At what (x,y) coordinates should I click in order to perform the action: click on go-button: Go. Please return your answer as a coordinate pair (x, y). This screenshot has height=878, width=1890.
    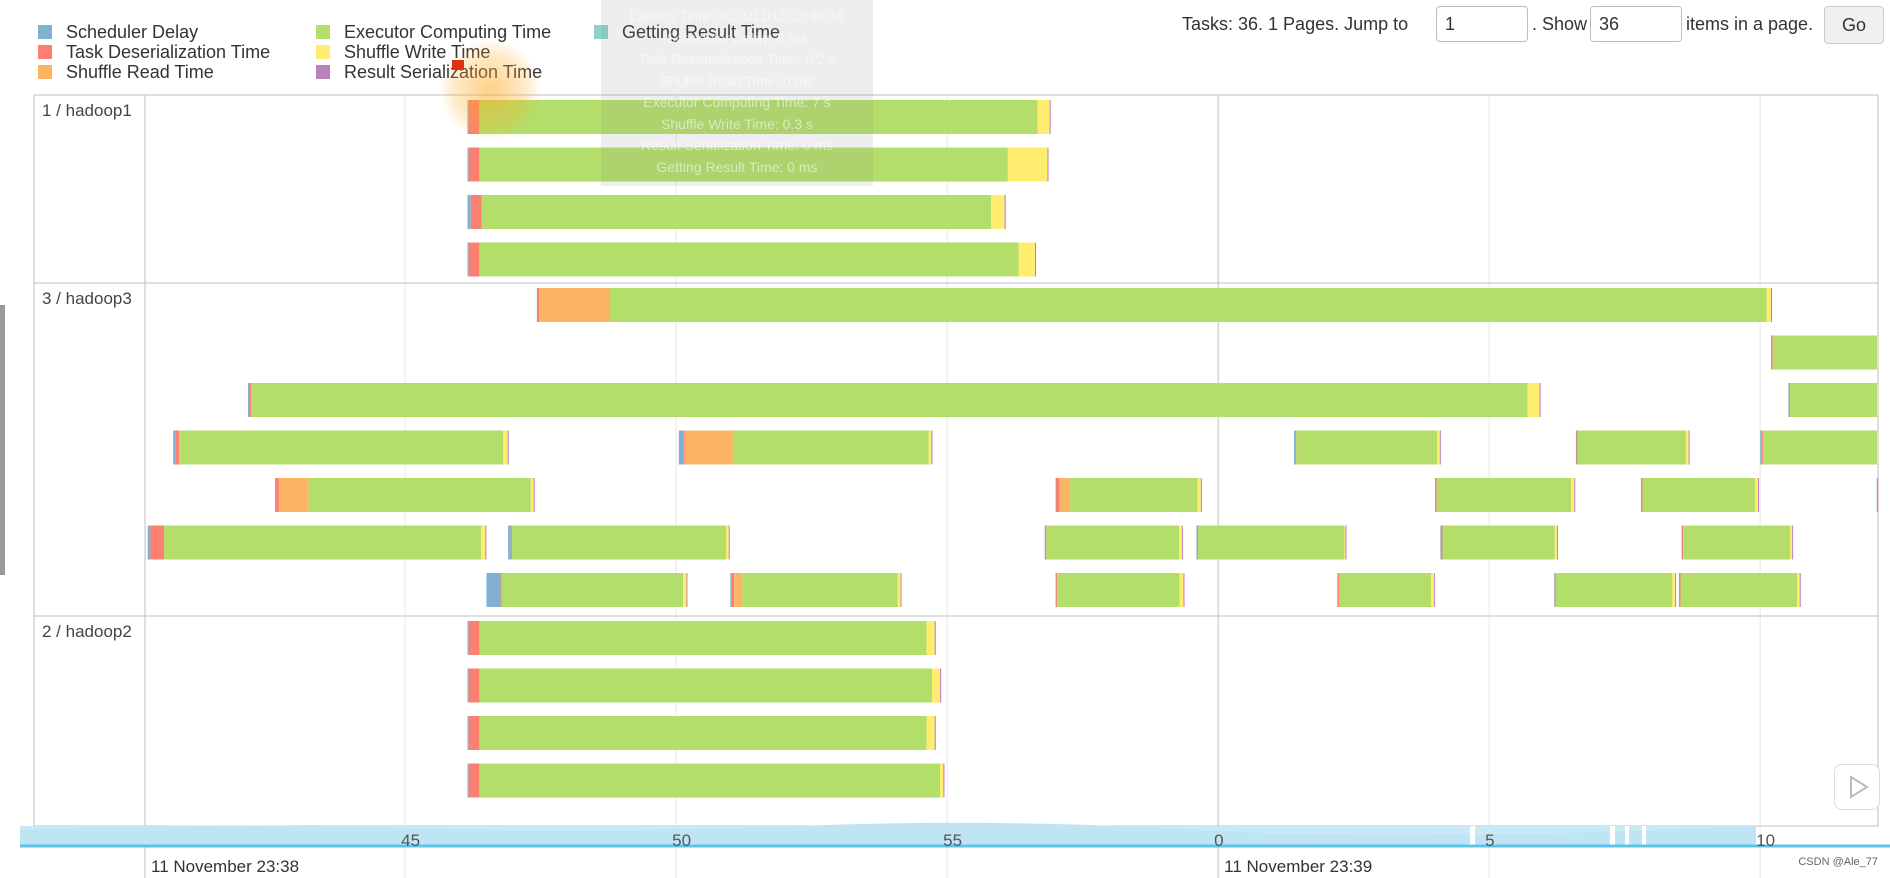
    Looking at the image, I should click on (1854, 25).